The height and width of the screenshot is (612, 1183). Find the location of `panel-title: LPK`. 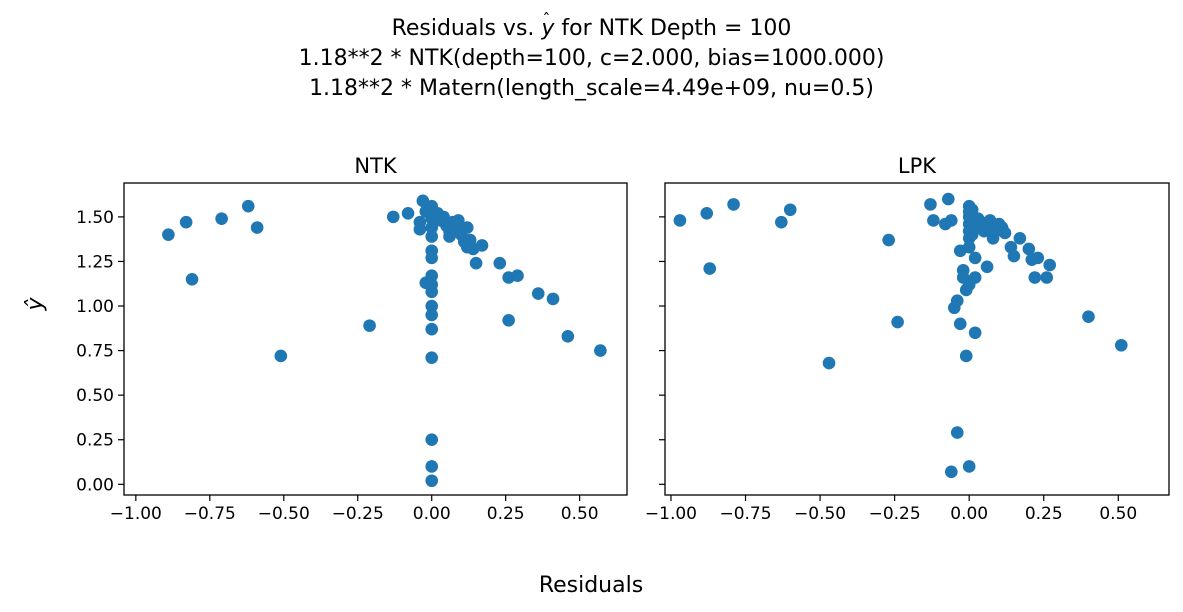

panel-title: LPK is located at coordinates (917, 166).